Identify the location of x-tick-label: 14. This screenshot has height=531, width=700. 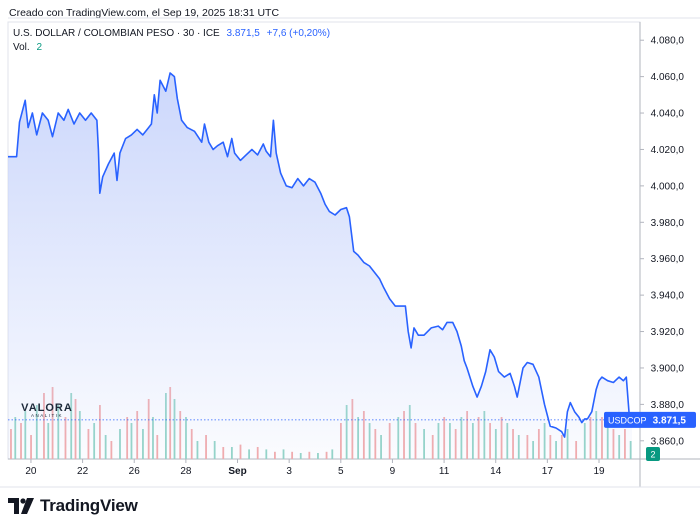
(496, 471).